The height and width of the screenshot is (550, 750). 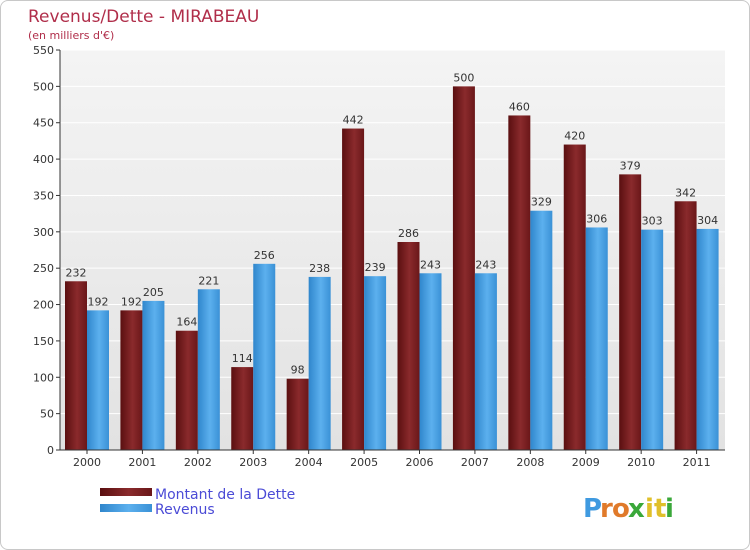 I want to click on legend-swatch-debt, so click(x=126, y=492).